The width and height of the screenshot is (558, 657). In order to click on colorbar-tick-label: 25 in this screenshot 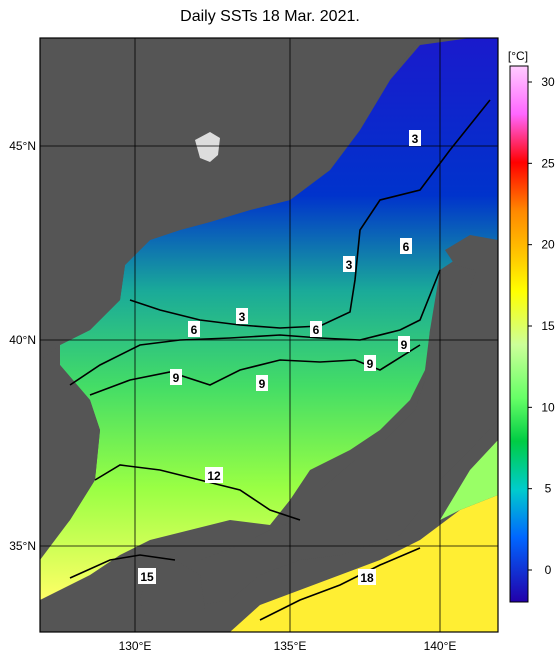, I will do `click(548, 163)`.